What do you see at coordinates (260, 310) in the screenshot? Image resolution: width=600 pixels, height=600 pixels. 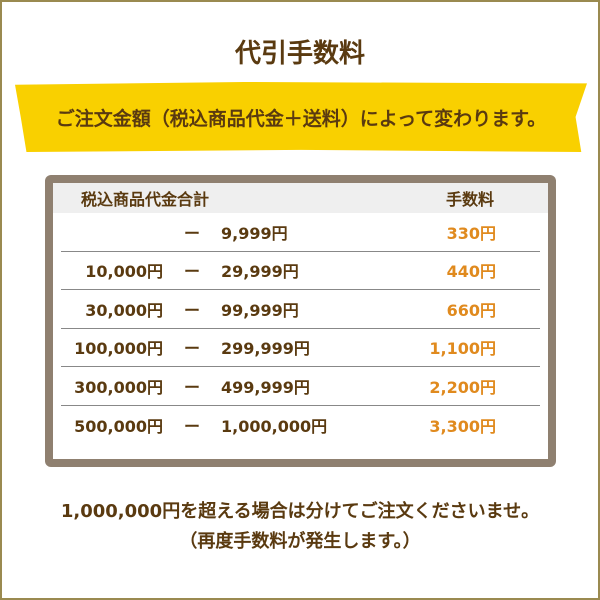 I see `cell-to: 99,999円` at bounding box center [260, 310].